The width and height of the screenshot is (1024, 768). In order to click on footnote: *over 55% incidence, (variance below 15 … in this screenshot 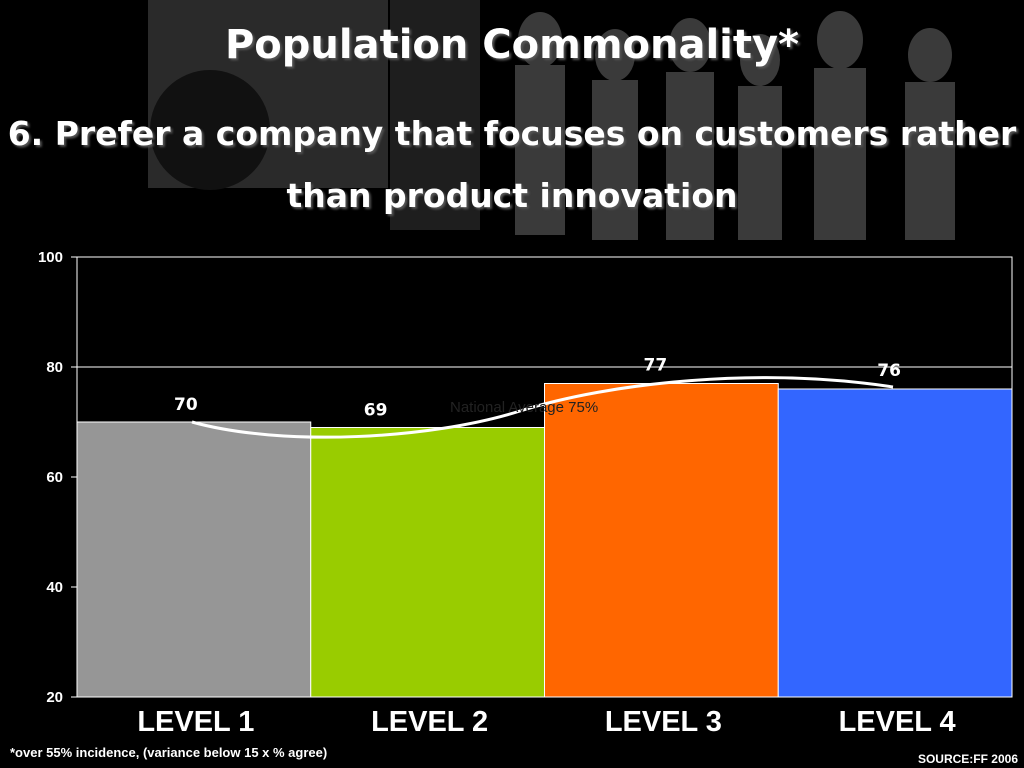, I will do `click(169, 752)`.